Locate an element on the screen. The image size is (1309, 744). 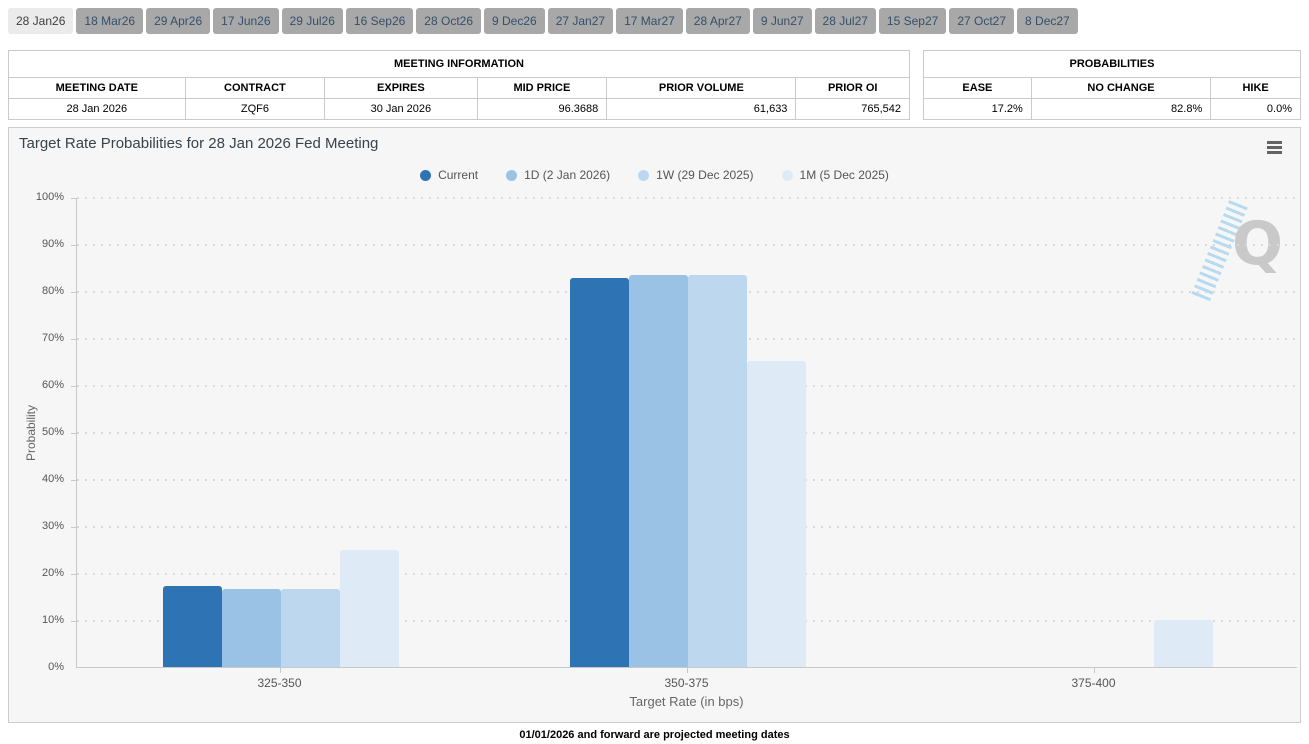
legend-label: Current is located at coordinates (458, 175).